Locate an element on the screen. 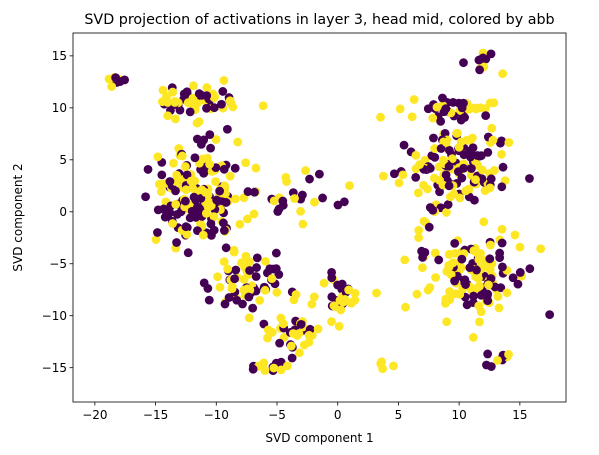 Image resolution: width=599 pixels, height=455 pixels. x-tick-label: −20 is located at coordinates (94, 415).